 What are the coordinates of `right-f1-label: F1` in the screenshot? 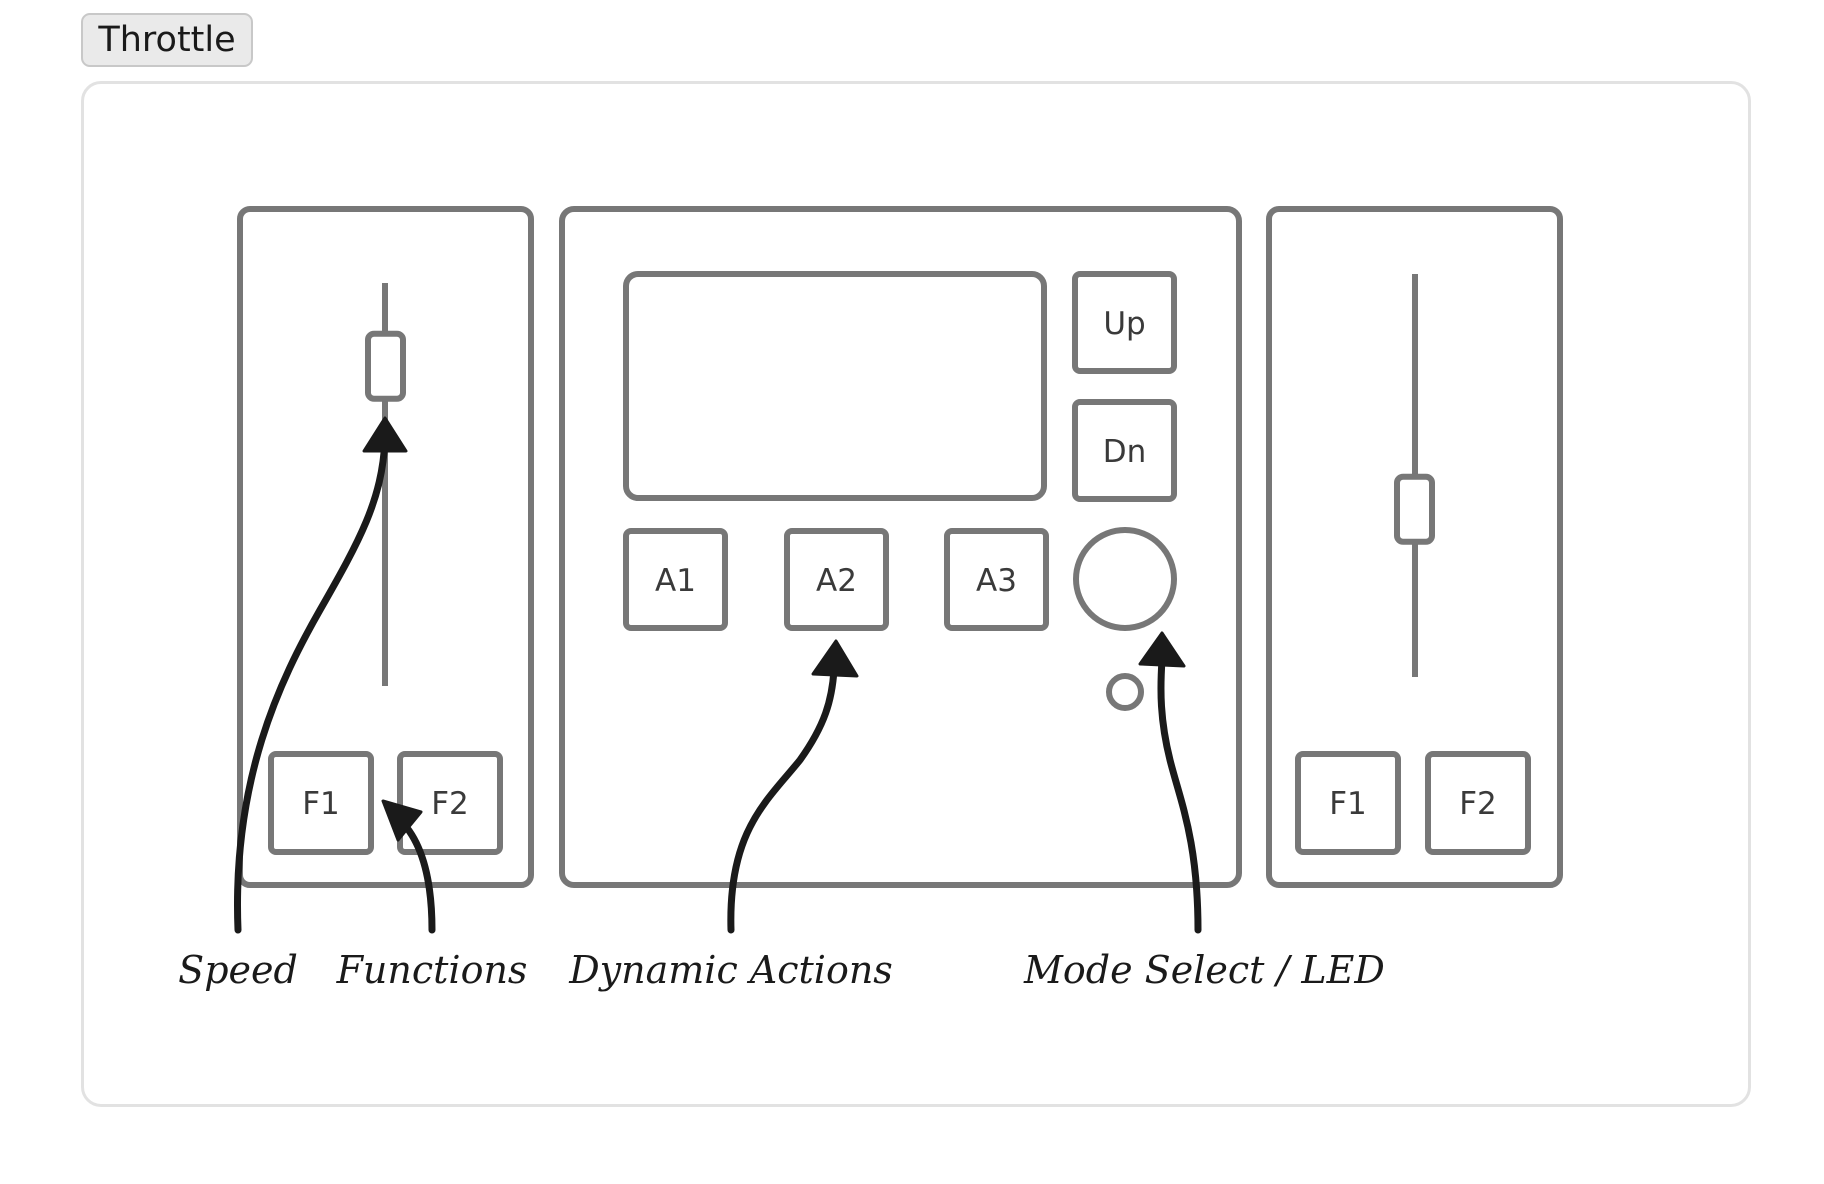 It's located at (1348, 804).